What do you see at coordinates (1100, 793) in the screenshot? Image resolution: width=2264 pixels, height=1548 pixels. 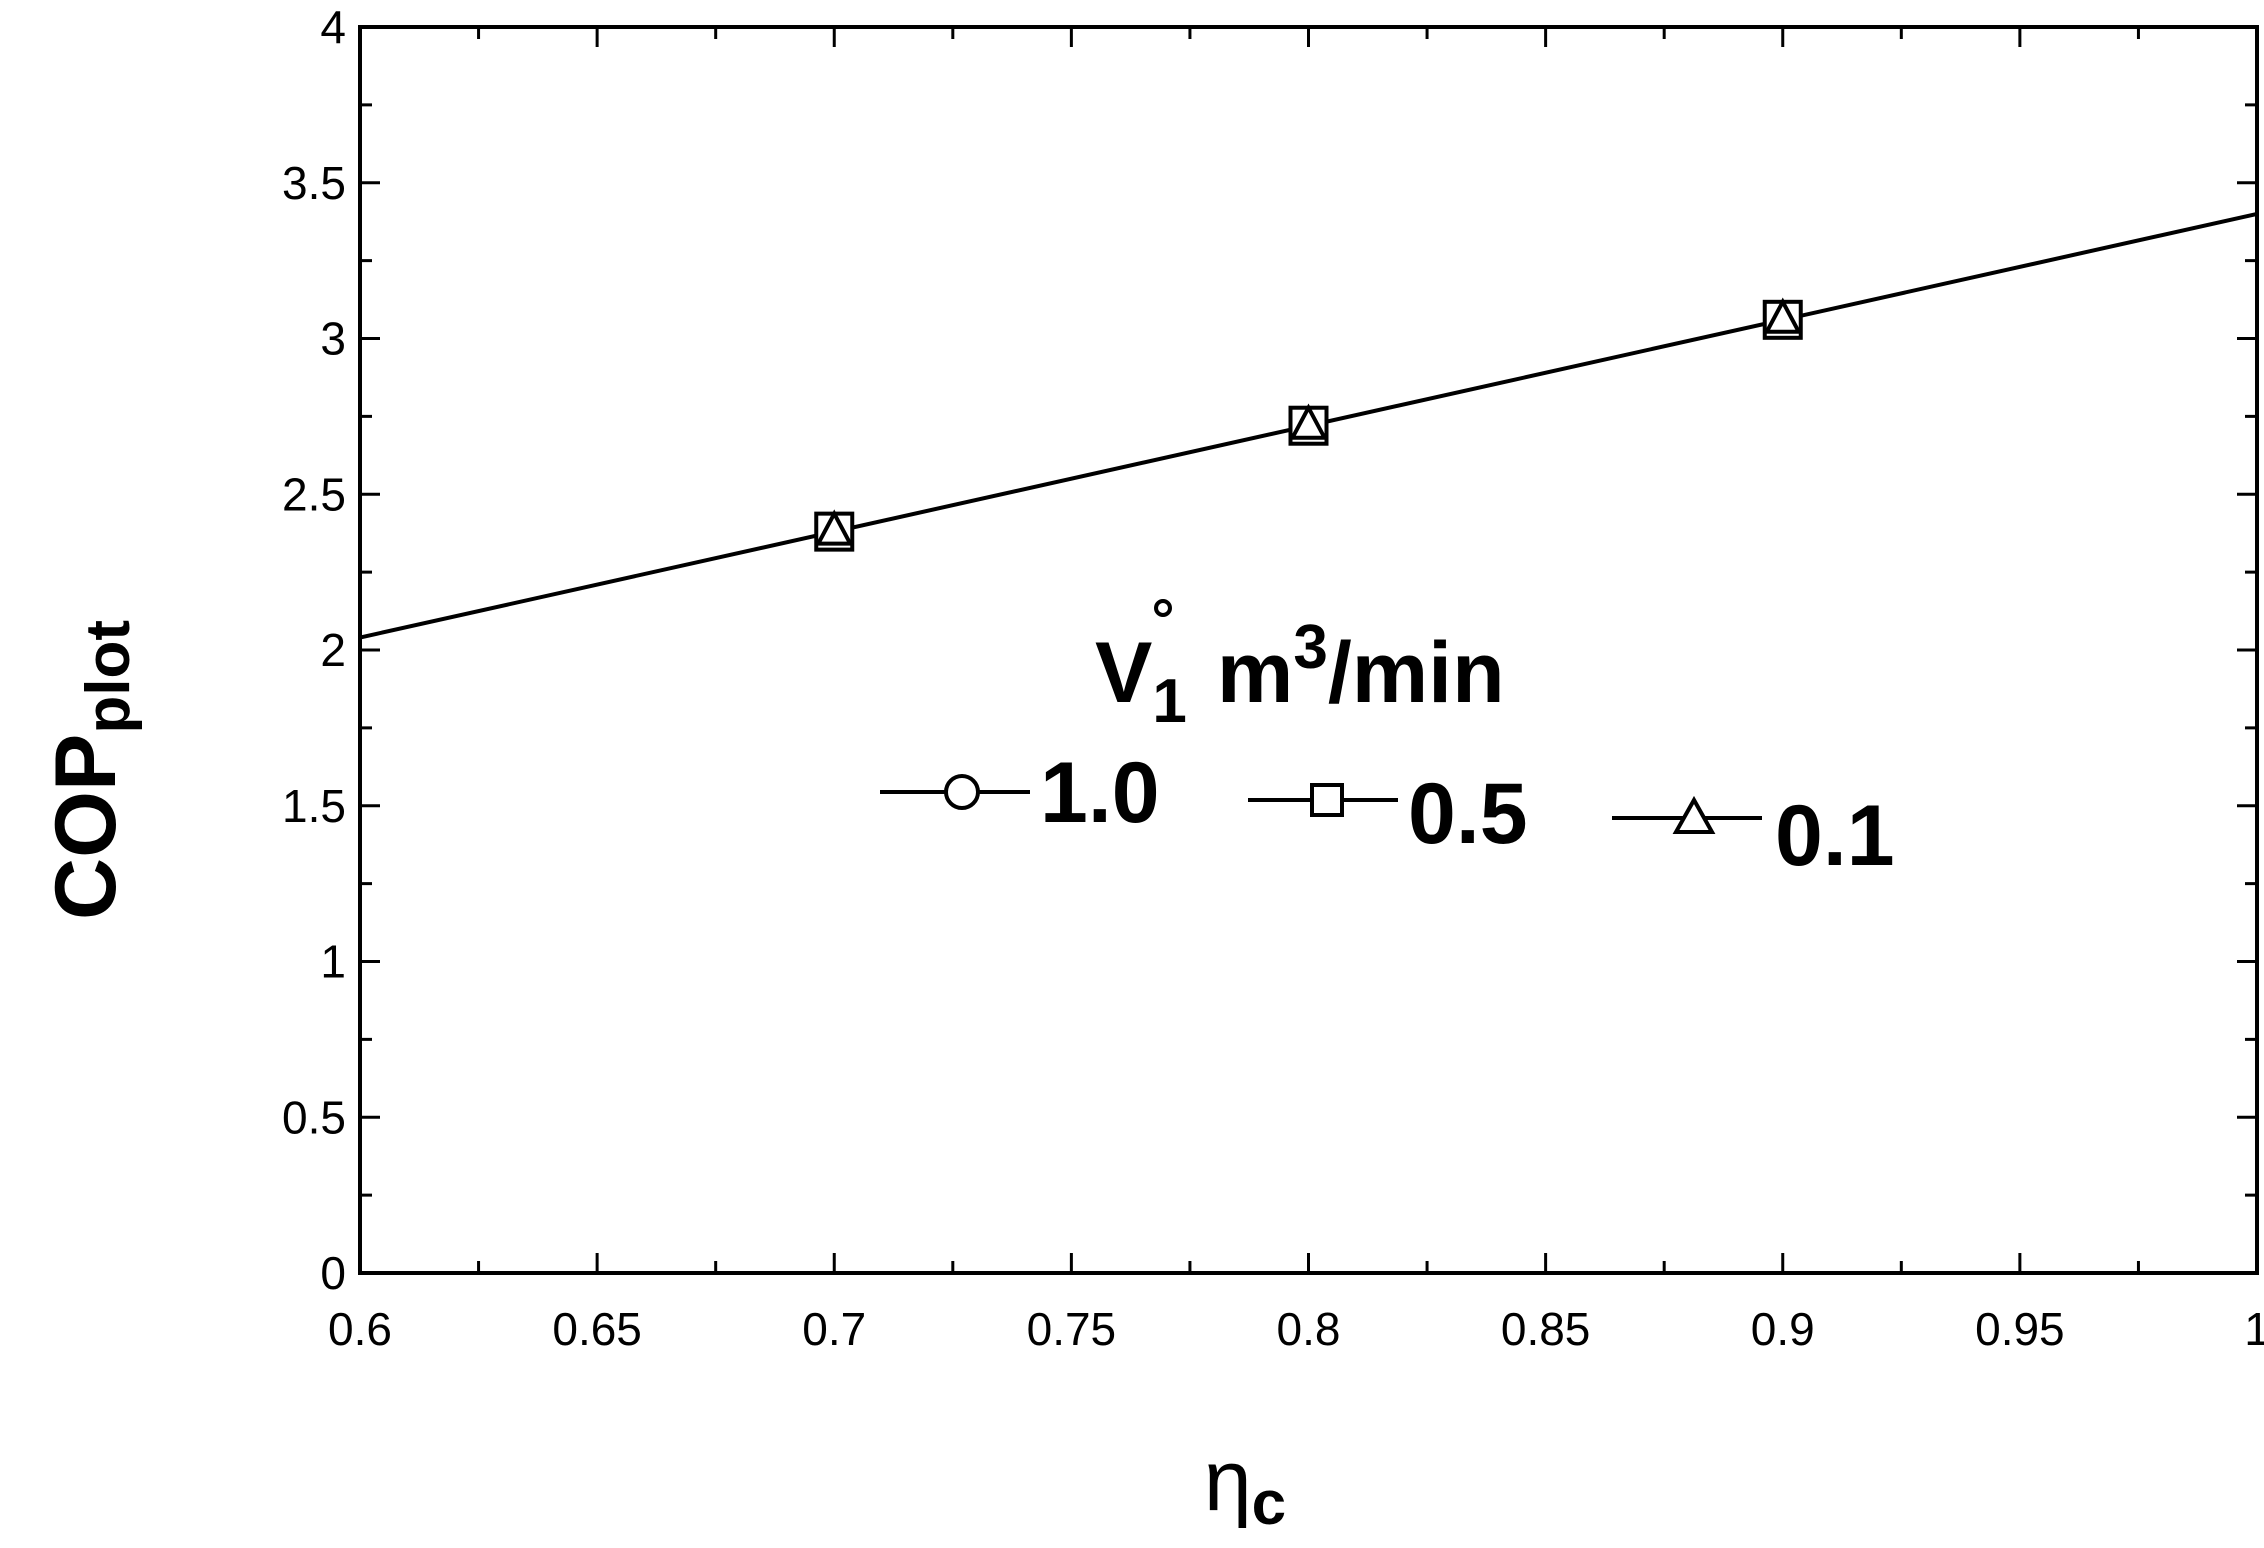 I see `legend-label-1: 1.0` at bounding box center [1100, 793].